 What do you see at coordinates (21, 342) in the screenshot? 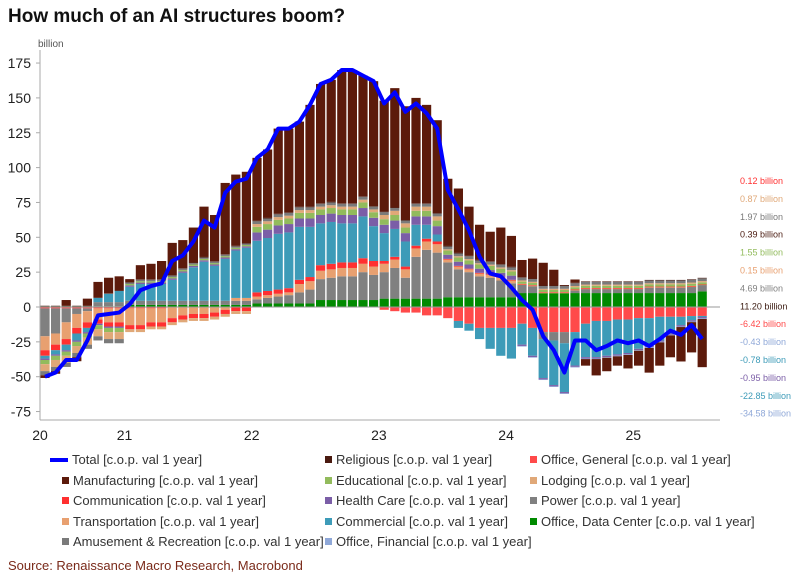
I see `y-tick-label: -25` at bounding box center [21, 342].